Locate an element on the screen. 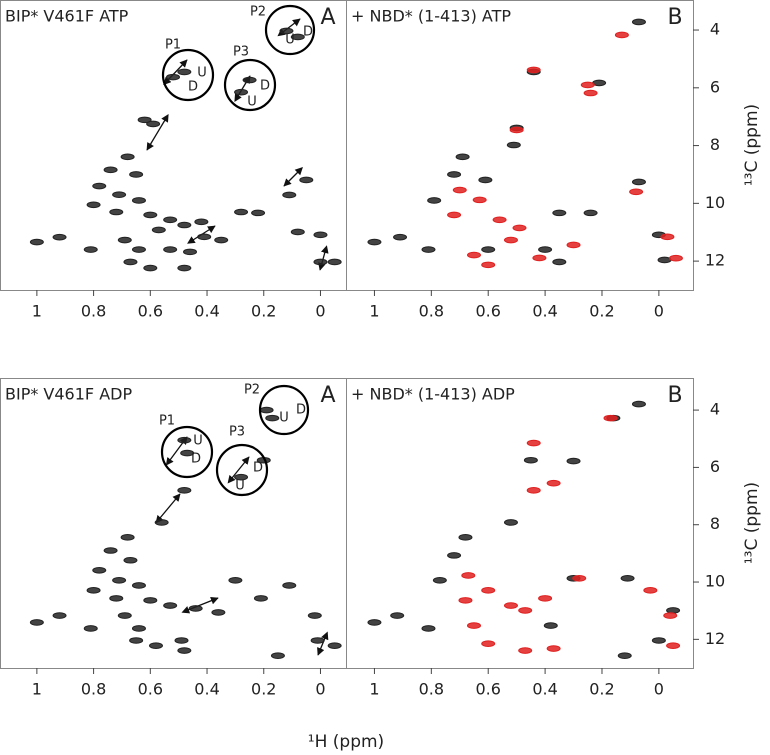  x-tick-label: 0.8 is located at coordinates (431, 311).